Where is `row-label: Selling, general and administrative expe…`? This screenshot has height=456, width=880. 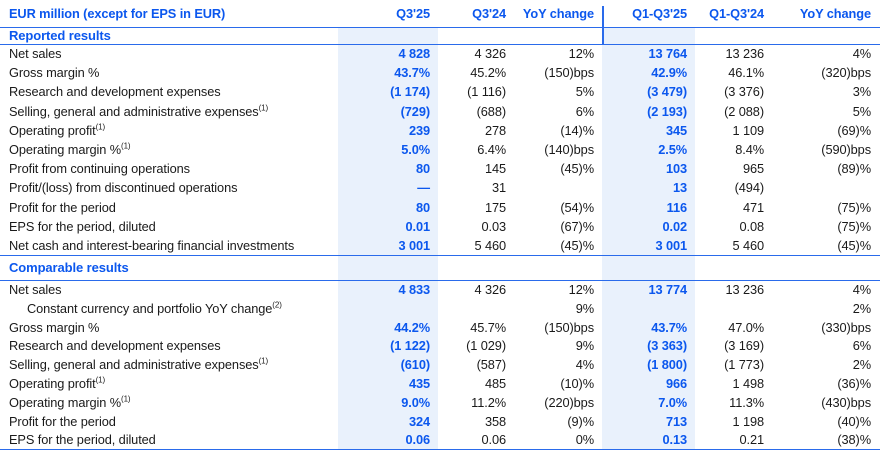
row-label: Selling, general and administrative expe… is located at coordinates (139, 111).